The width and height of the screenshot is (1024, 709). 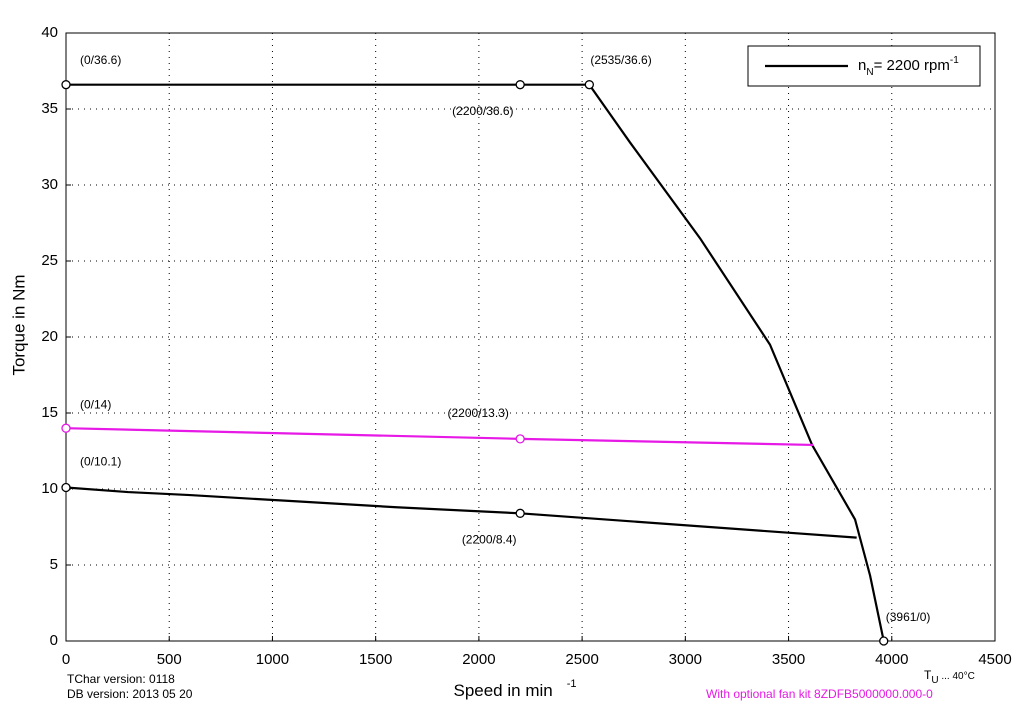 What do you see at coordinates (95, 404) in the screenshot?
I see `point-label: (0/14)` at bounding box center [95, 404].